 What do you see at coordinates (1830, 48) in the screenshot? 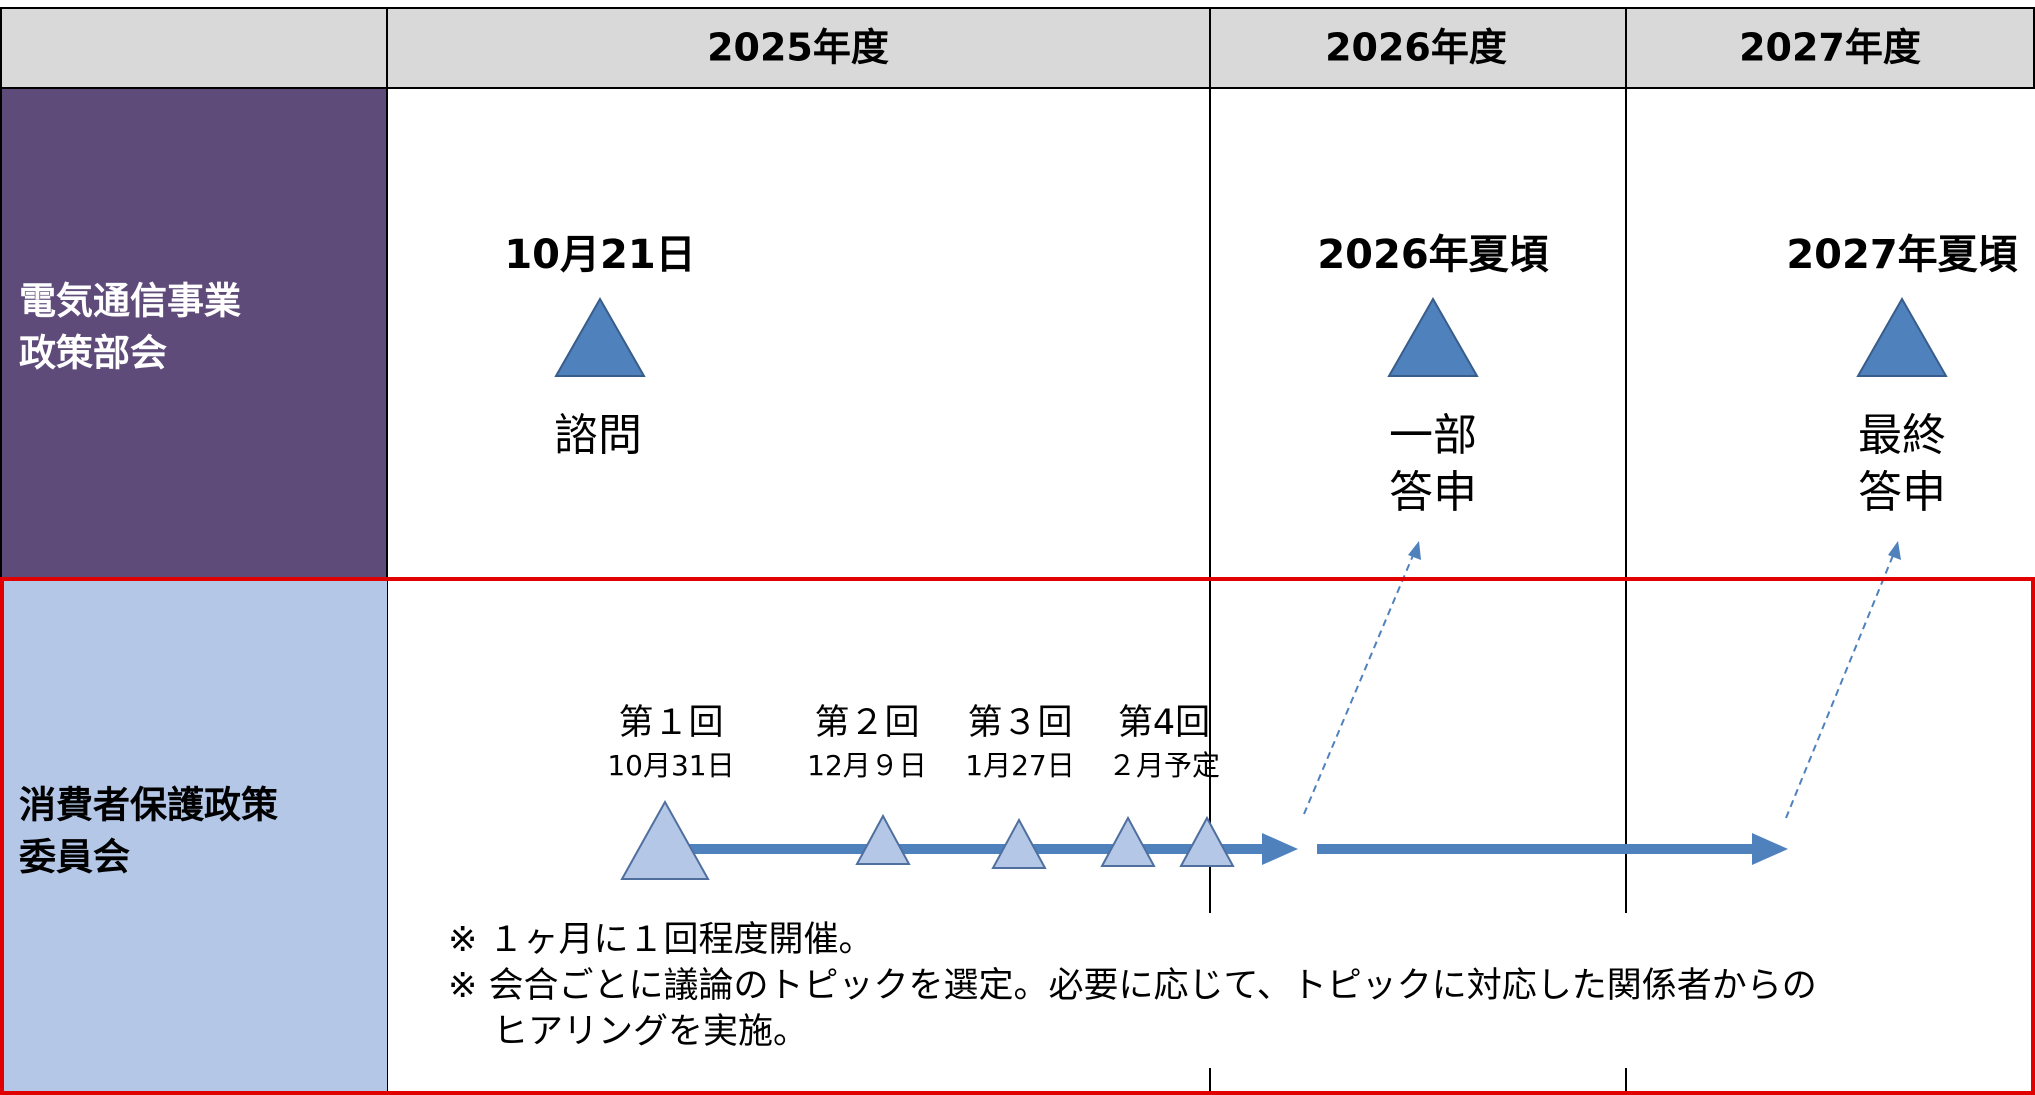
I see `year-header: 2027年度` at bounding box center [1830, 48].